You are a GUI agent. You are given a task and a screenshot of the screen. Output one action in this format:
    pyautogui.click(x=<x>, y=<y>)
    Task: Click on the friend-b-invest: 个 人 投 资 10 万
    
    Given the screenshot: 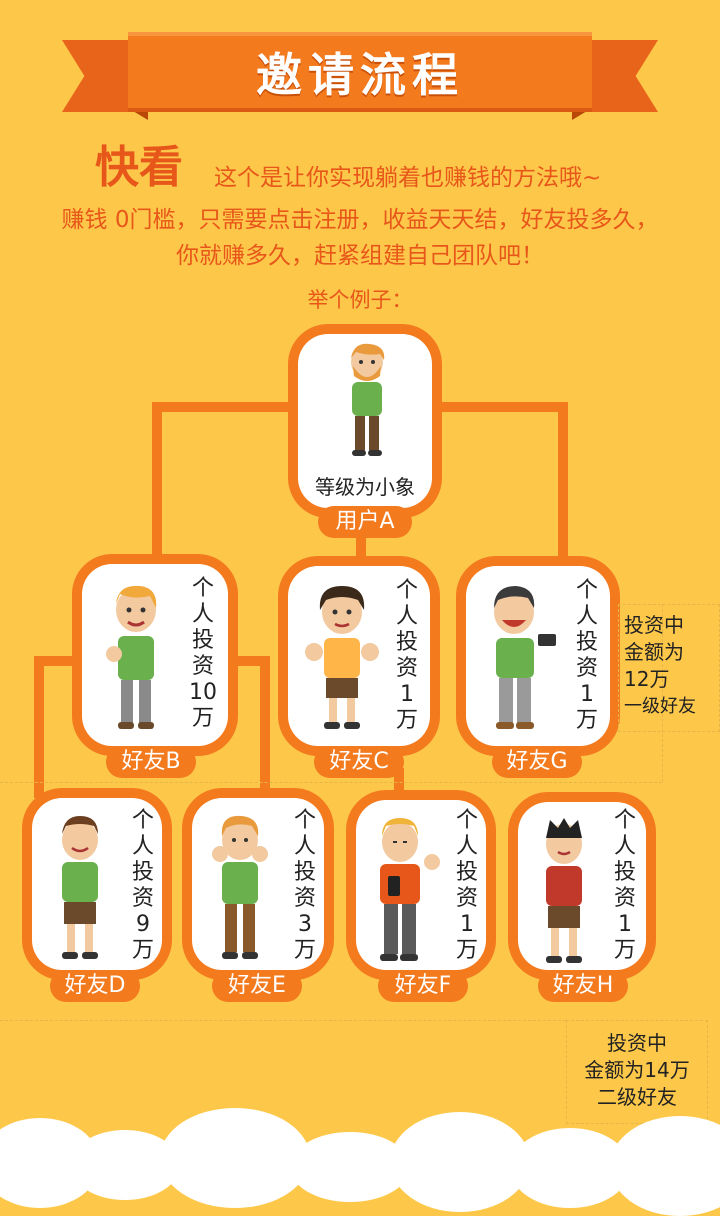 What is the action you would take?
    pyautogui.click(x=203, y=653)
    